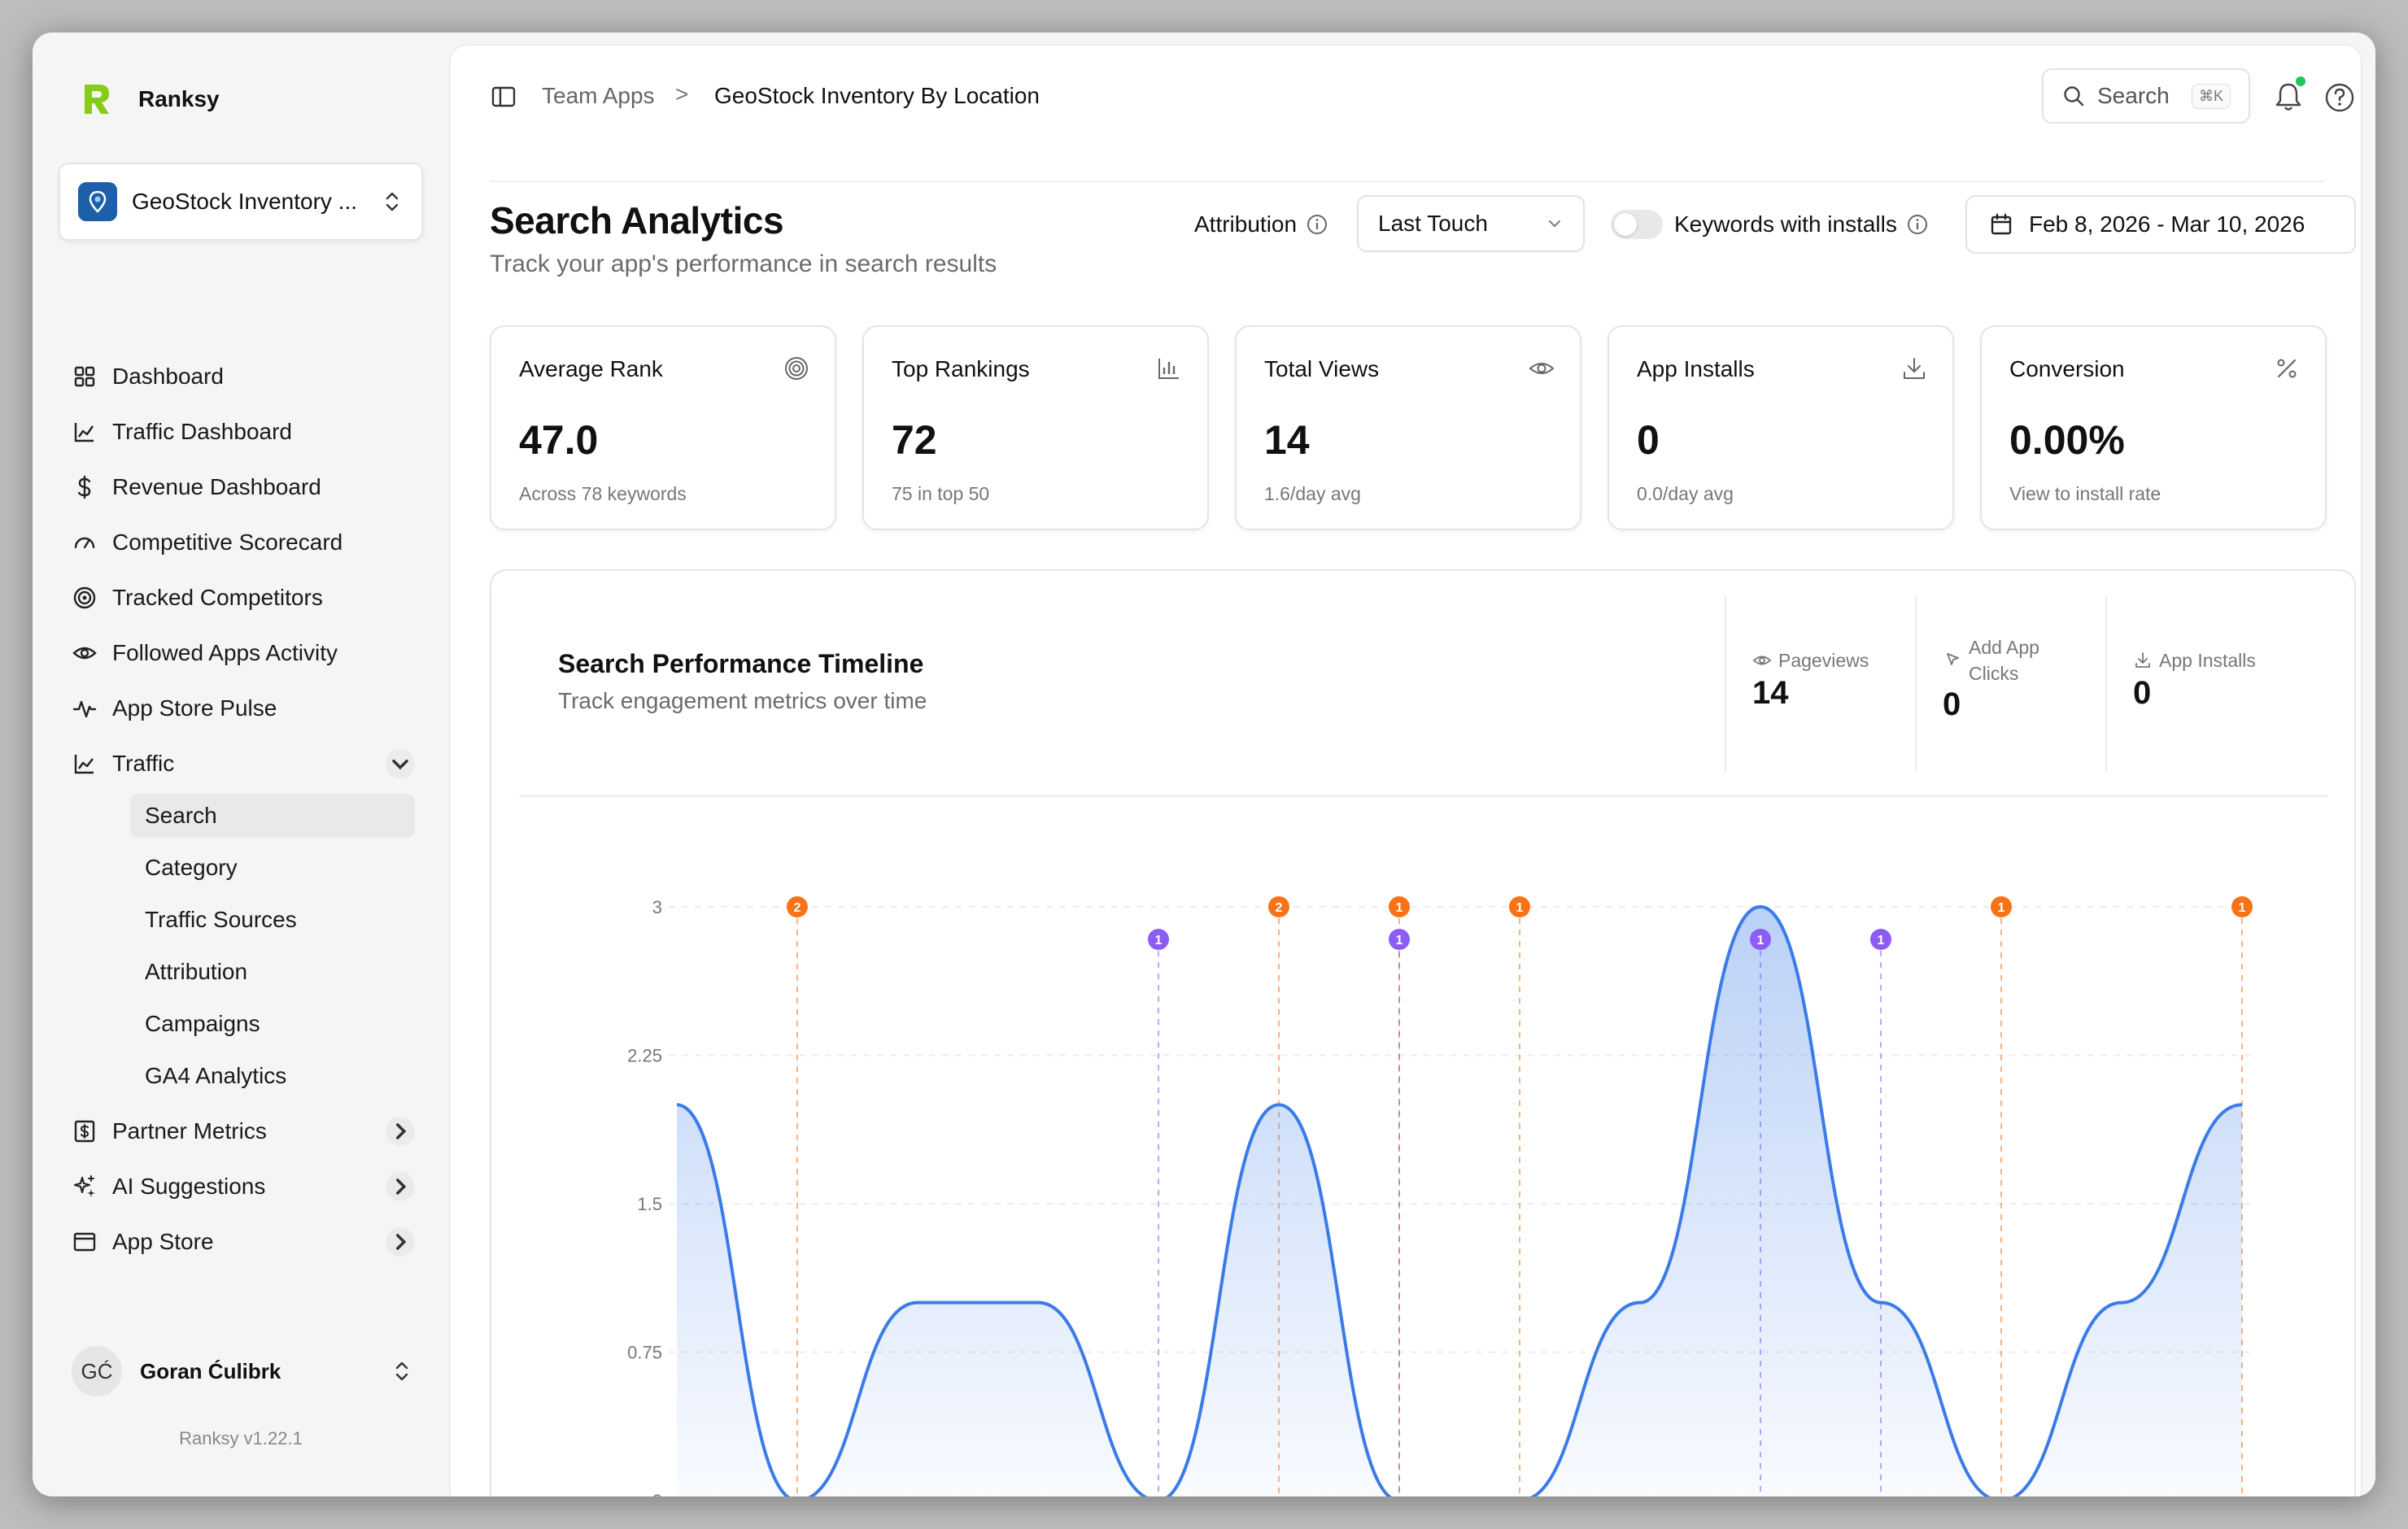 The width and height of the screenshot is (2408, 1529). Describe the element at coordinates (2146, 96) in the screenshot. I see `search-button: Search ⌘K` at that location.